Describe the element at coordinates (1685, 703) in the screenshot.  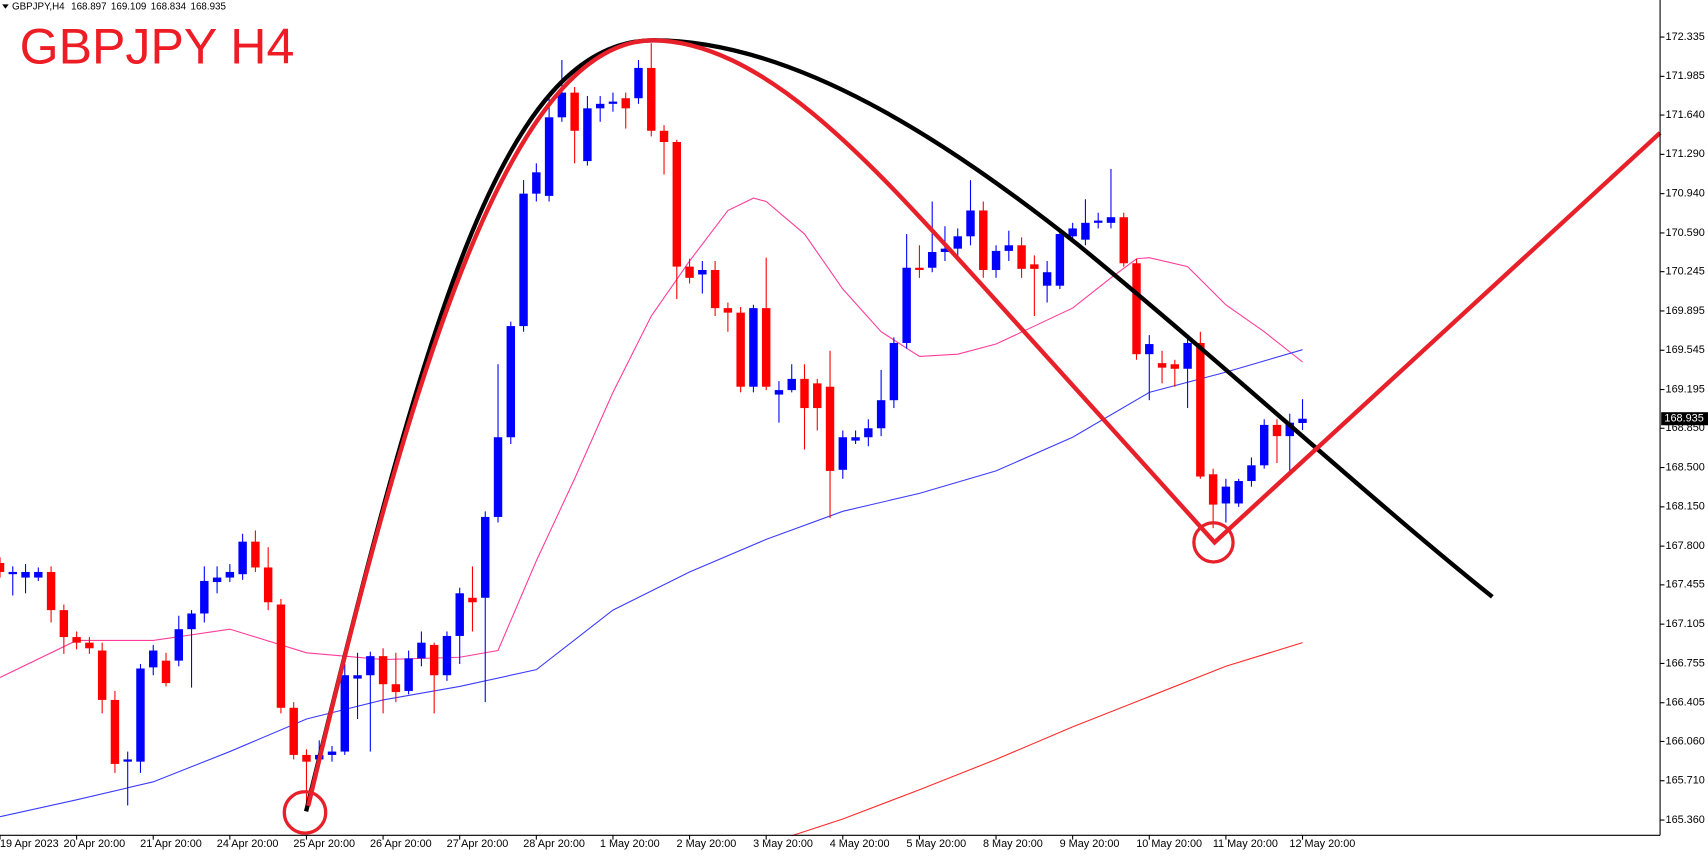
I see `y-tick-label: 166.405` at that location.